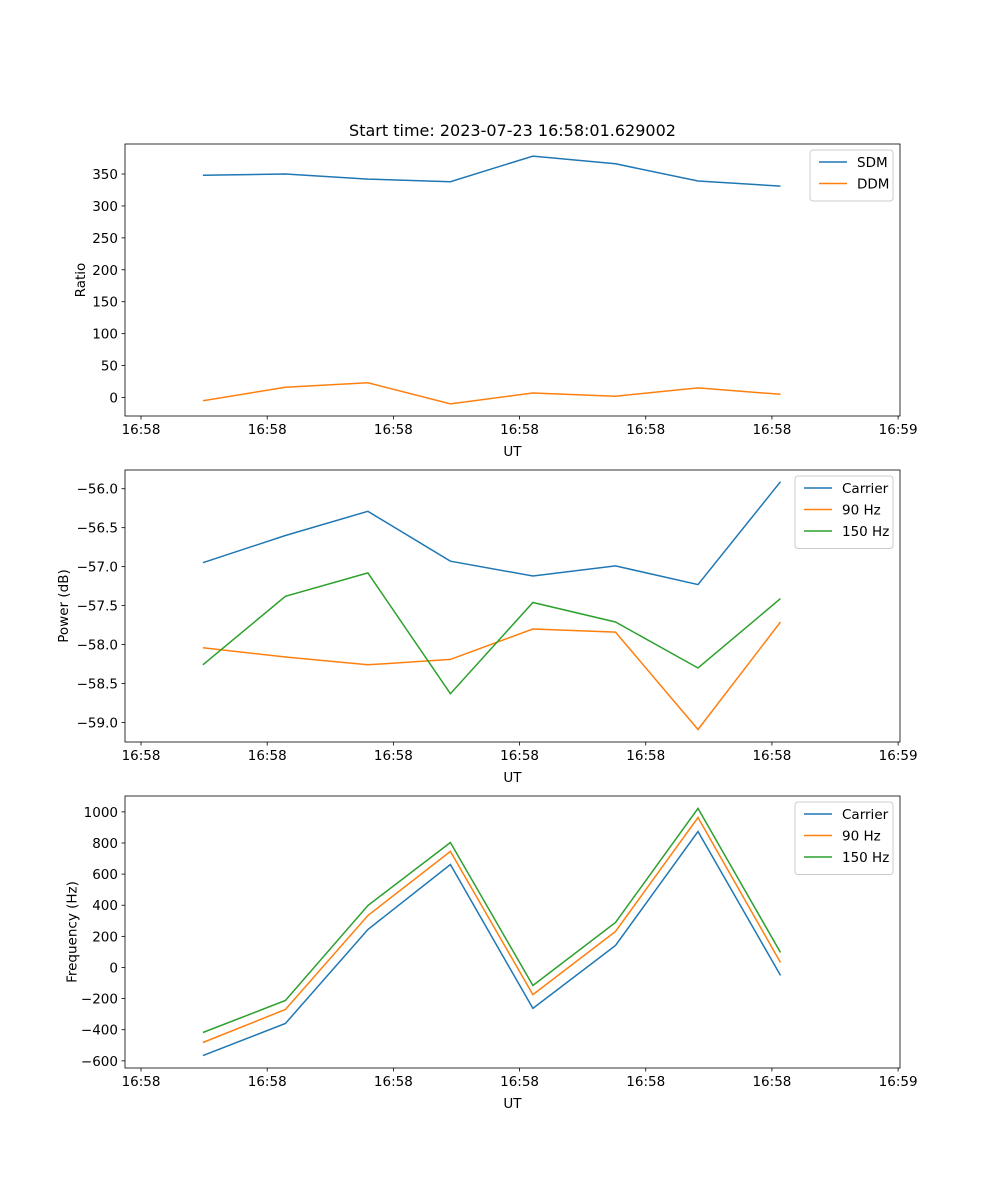  What do you see at coordinates (97, 607) in the screenshot?
I see `y-tick-label: −57.5` at bounding box center [97, 607].